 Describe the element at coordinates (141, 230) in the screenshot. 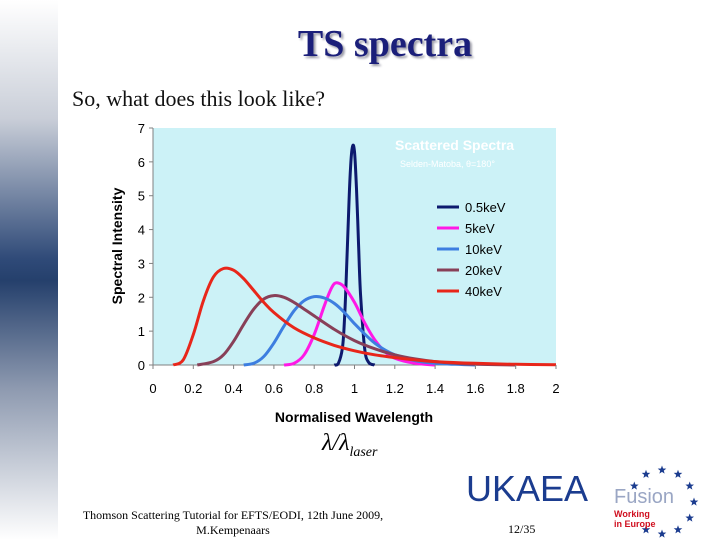

I see `y-tick-label: 4` at that location.